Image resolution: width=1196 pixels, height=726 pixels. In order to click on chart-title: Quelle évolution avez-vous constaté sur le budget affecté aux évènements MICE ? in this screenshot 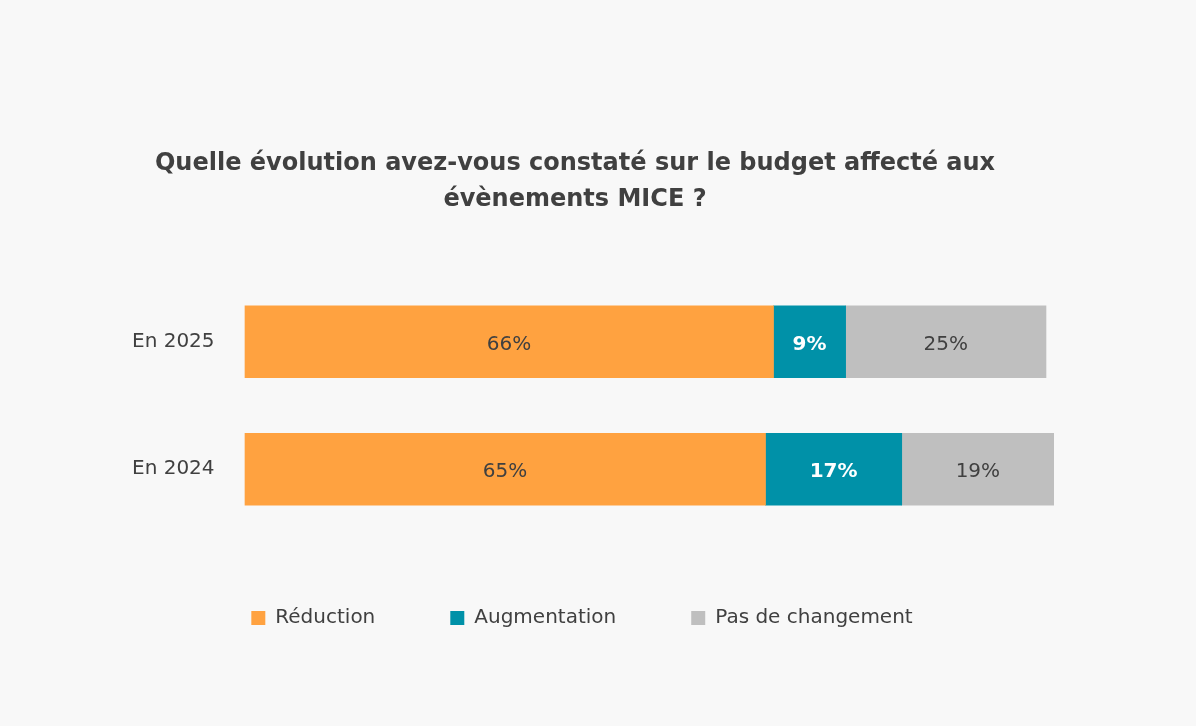, I will do `click(575, 180)`.